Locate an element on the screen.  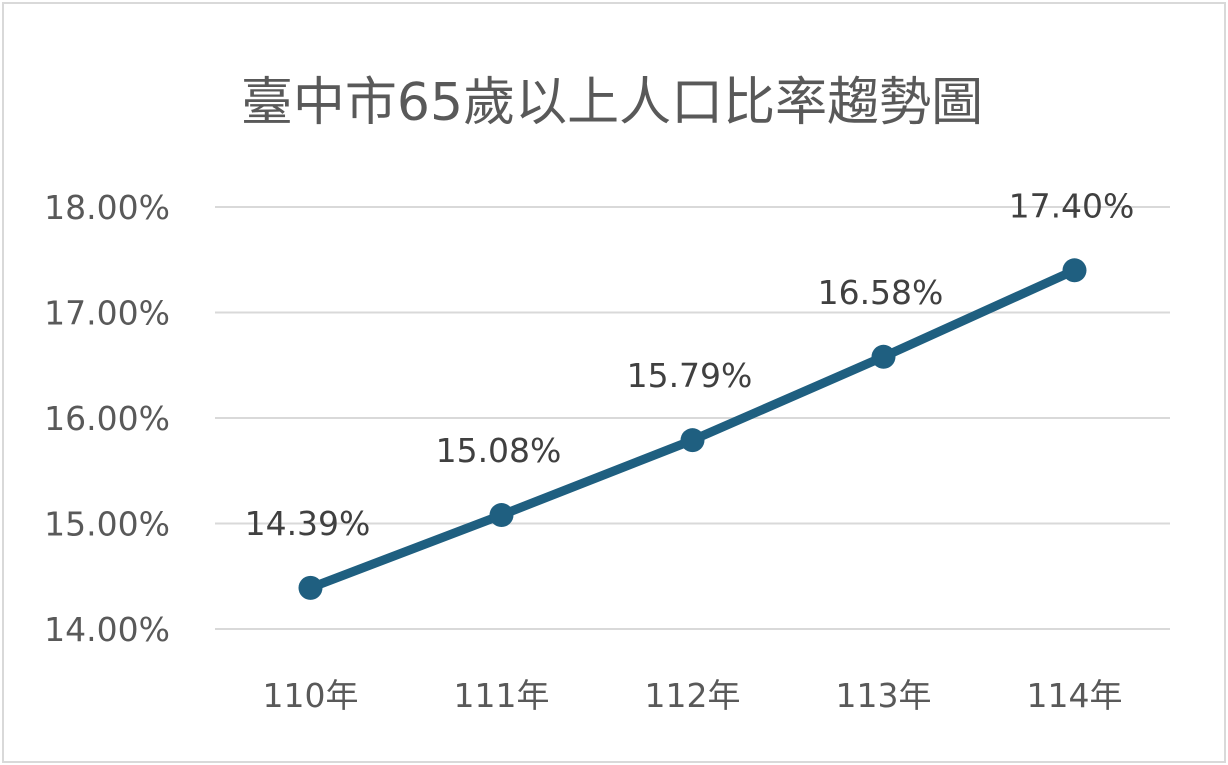
x-tick-label: 111年 is located at coordinates (502, 695).